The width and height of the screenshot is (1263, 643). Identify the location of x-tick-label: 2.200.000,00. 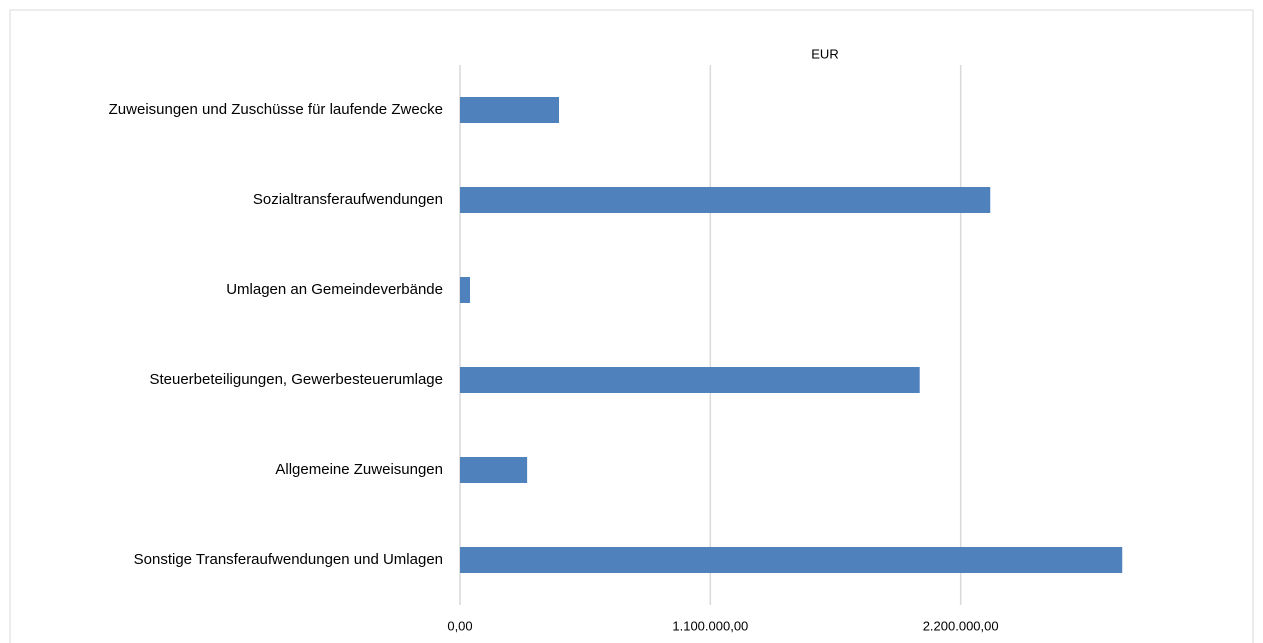
(961, 625).